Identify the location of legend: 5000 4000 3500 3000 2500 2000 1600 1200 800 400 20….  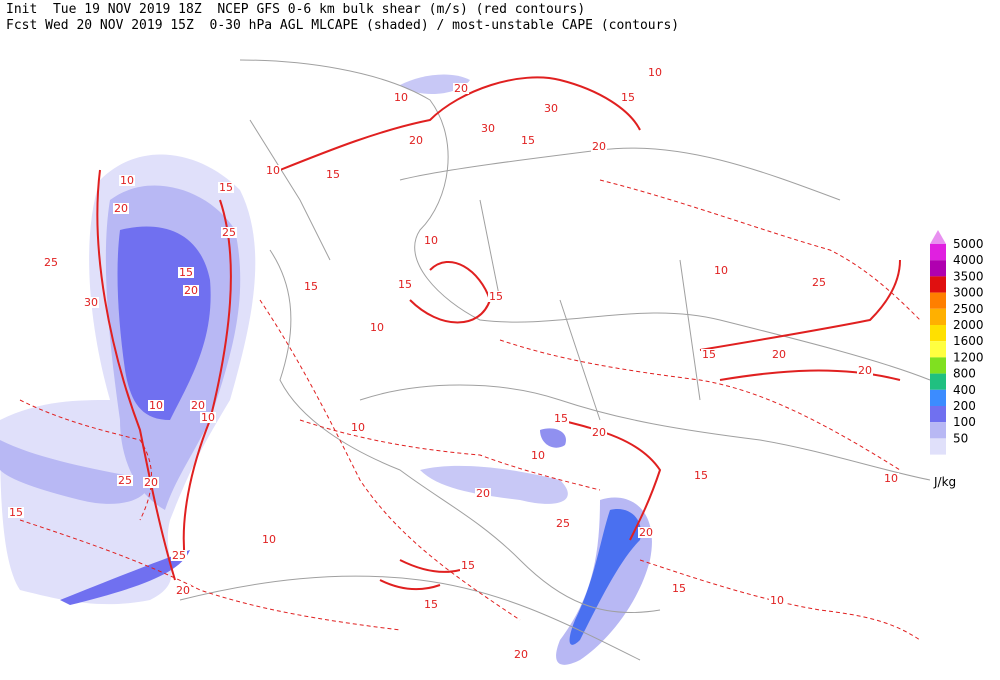
(957, 342).